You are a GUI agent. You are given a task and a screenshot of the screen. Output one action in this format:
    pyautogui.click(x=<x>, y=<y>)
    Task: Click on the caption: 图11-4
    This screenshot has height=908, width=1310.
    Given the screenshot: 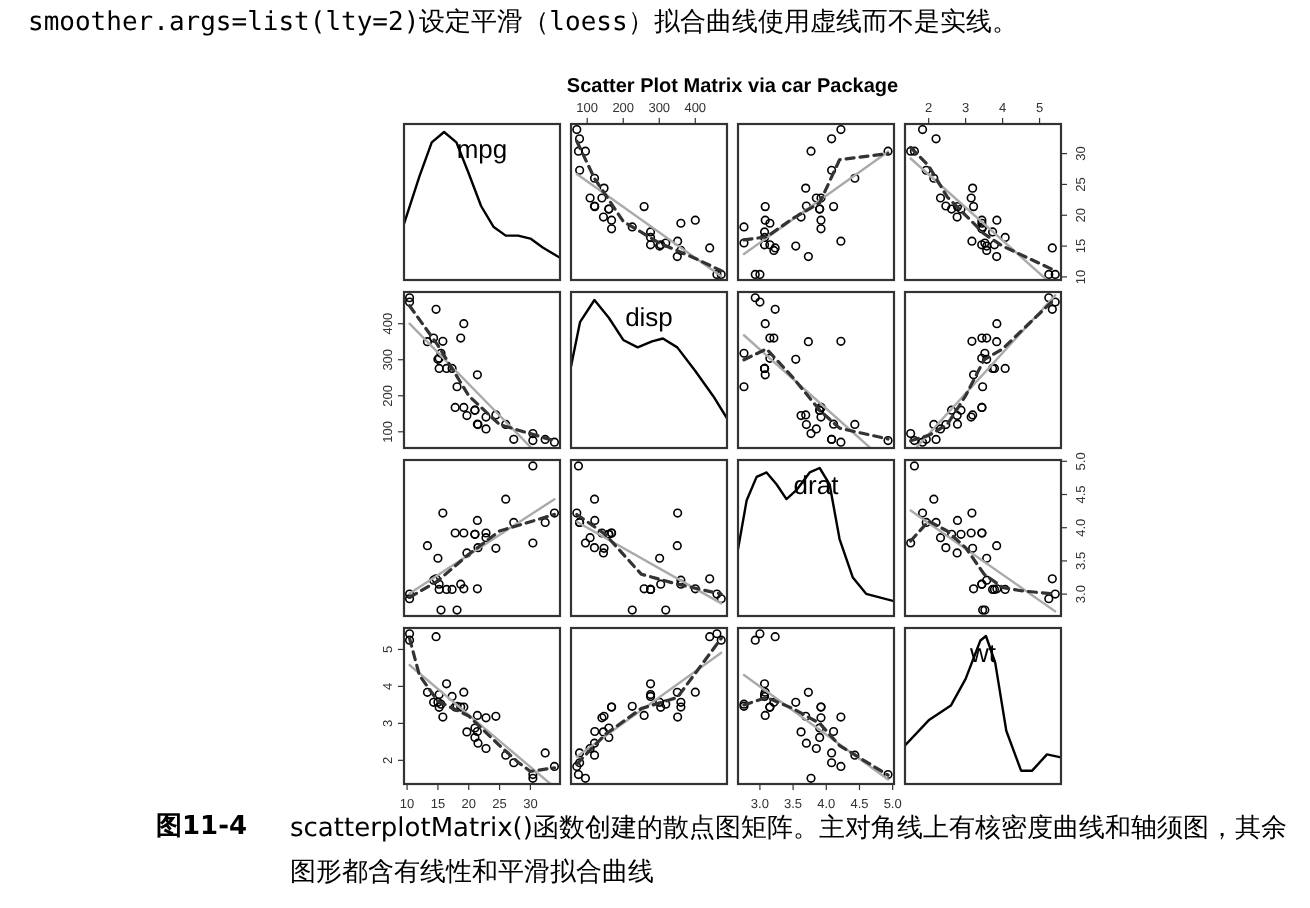 What is the action you would take?
    pyautogui.click(x=202, y=827)
    